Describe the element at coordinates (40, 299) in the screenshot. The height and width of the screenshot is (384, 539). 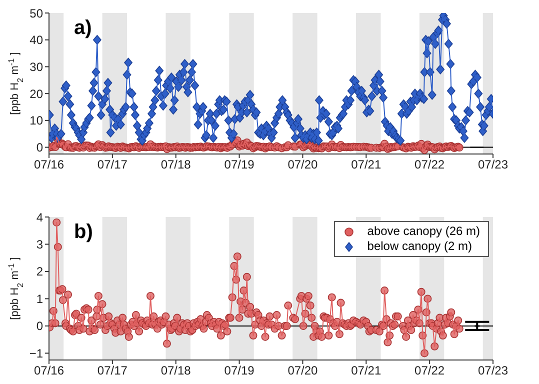
I see `y-tick-label: 1` at that location.